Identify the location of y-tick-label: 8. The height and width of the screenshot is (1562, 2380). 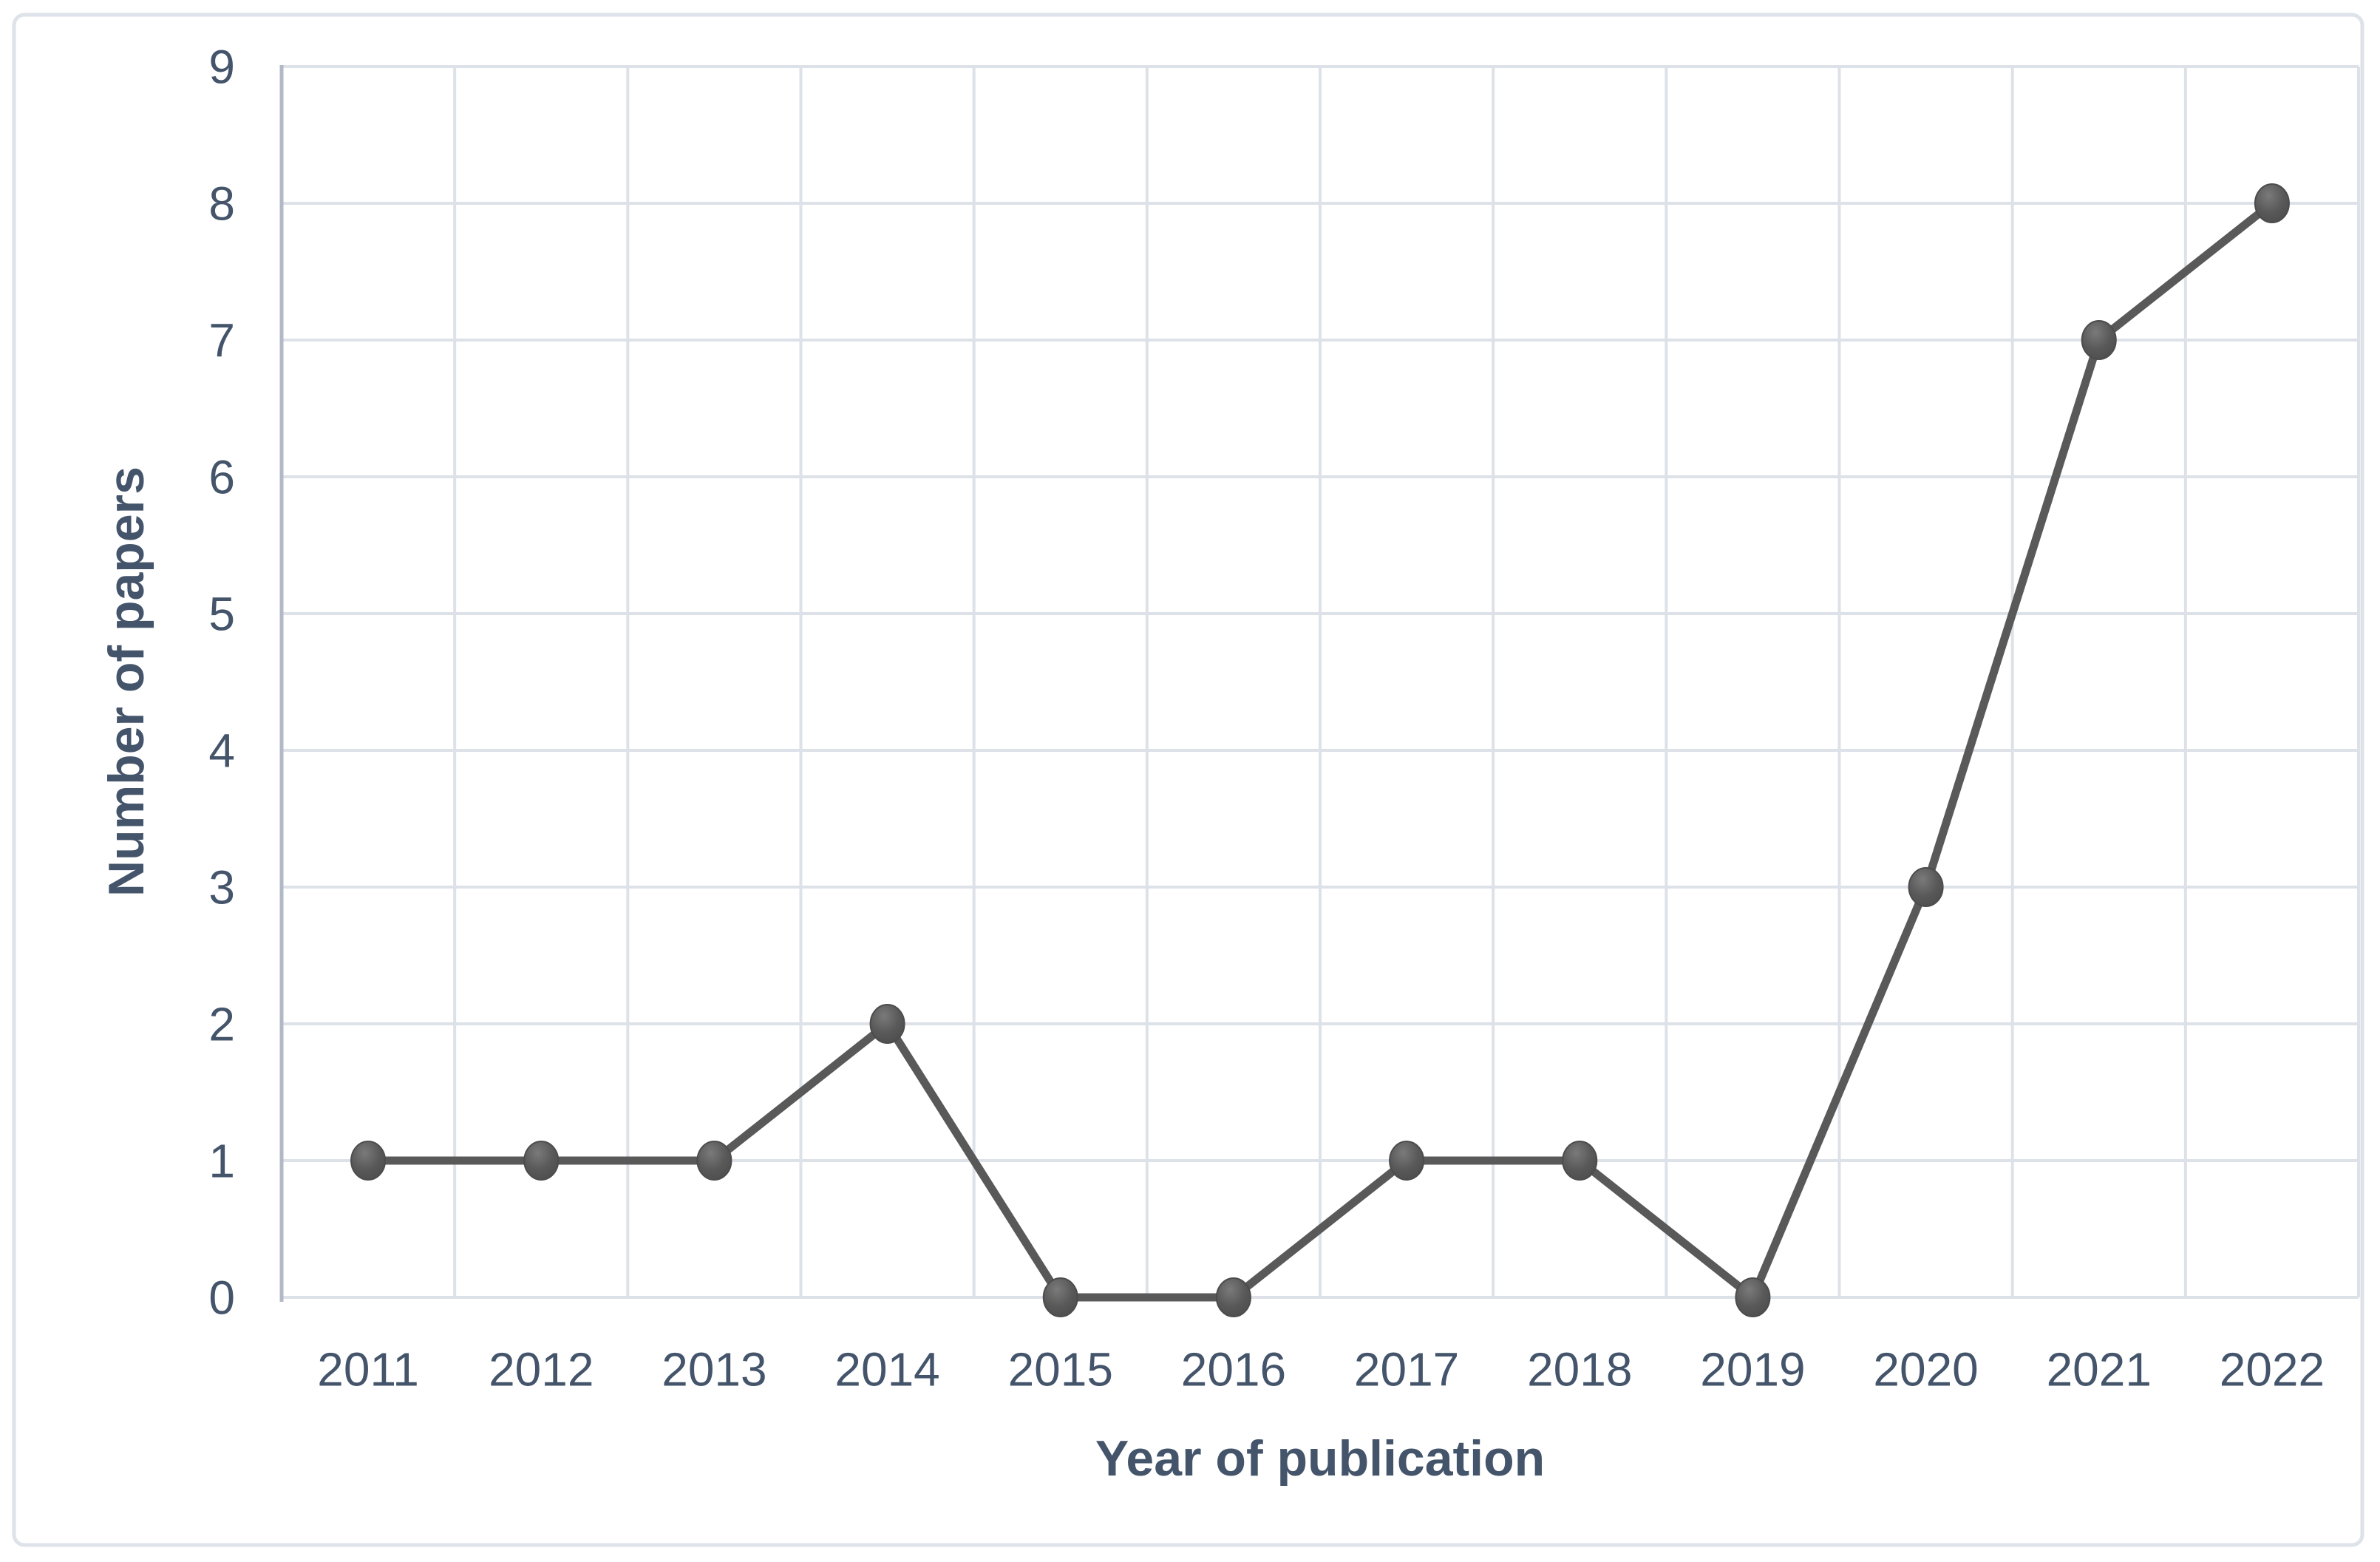
(221, 203).